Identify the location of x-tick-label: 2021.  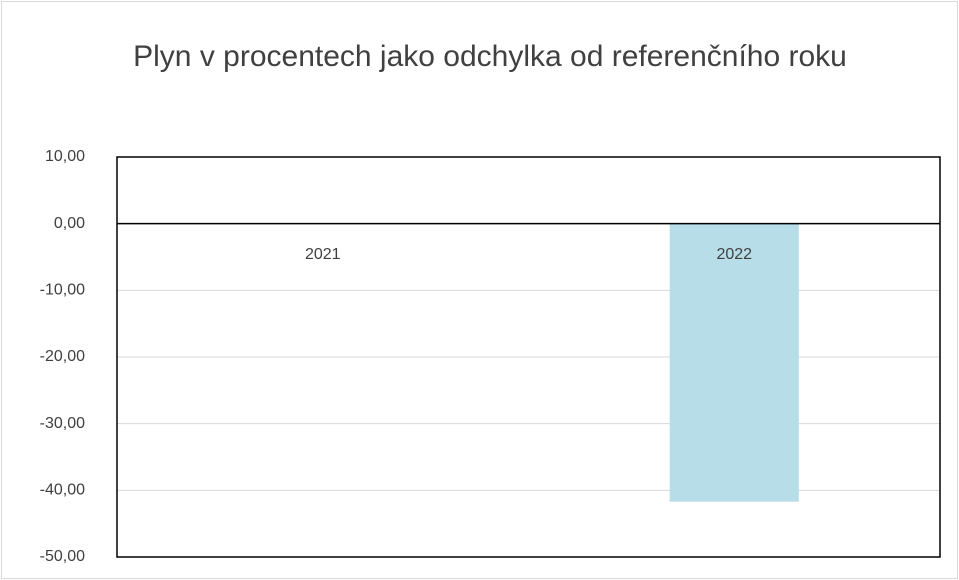
(323, 254).